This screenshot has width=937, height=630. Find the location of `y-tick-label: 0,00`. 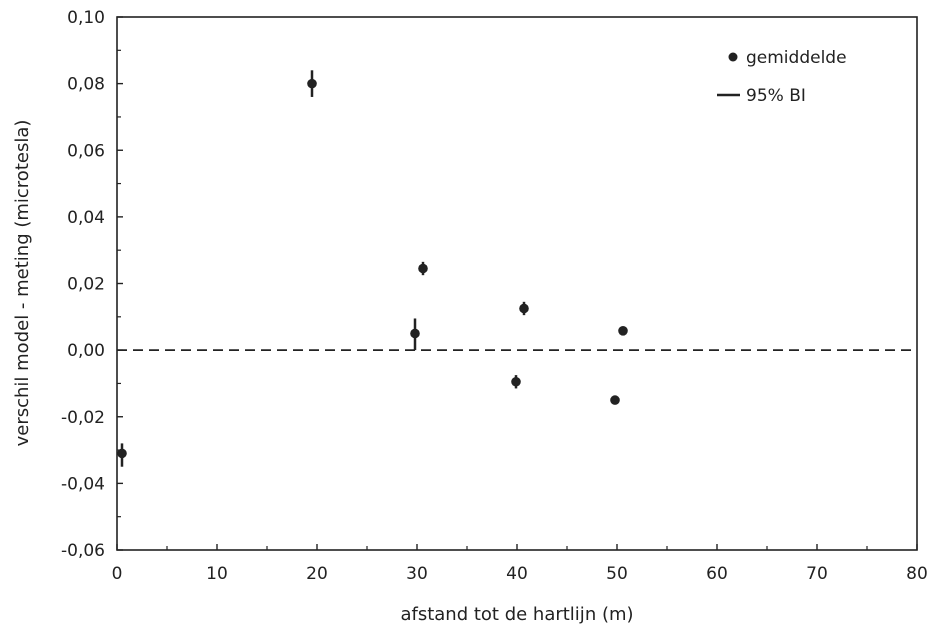

y-tick-label: 0,00 is located at coordinates (86, 351).